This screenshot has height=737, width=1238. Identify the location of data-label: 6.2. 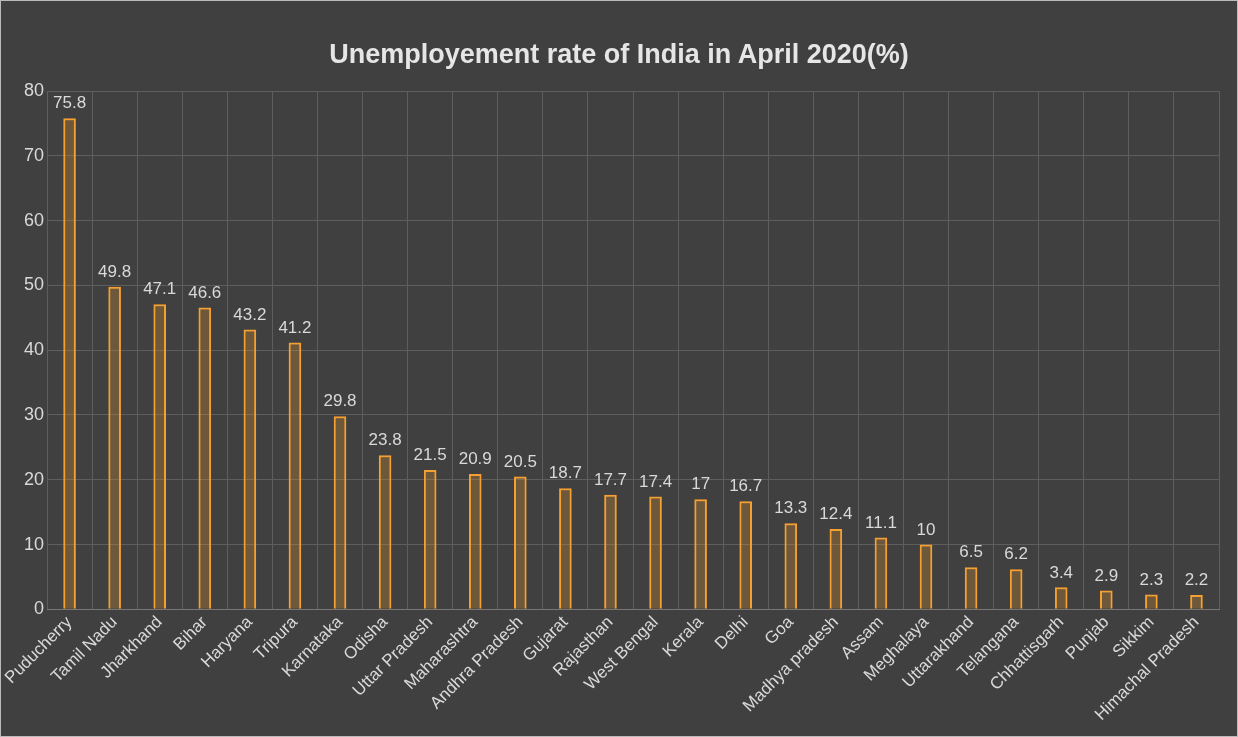
(1016, 554).